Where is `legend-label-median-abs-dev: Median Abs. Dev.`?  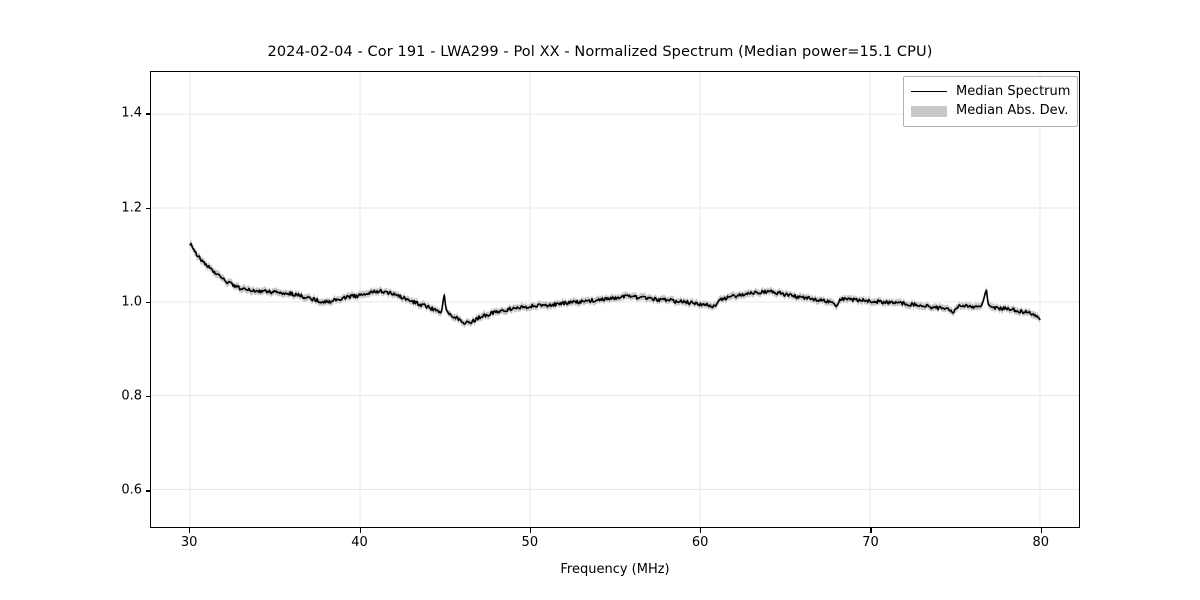
legend-label-median-abs-dev: Median Abs. Dev. is located at coordinates (1012, 110).